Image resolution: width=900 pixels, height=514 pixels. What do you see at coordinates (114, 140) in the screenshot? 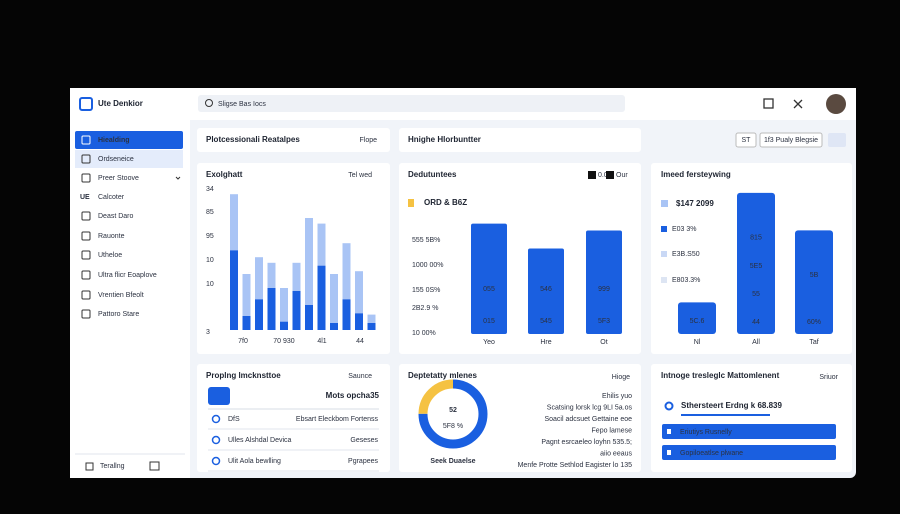
I see `nav-item: Hiealding` at bounding box center [114, 140].